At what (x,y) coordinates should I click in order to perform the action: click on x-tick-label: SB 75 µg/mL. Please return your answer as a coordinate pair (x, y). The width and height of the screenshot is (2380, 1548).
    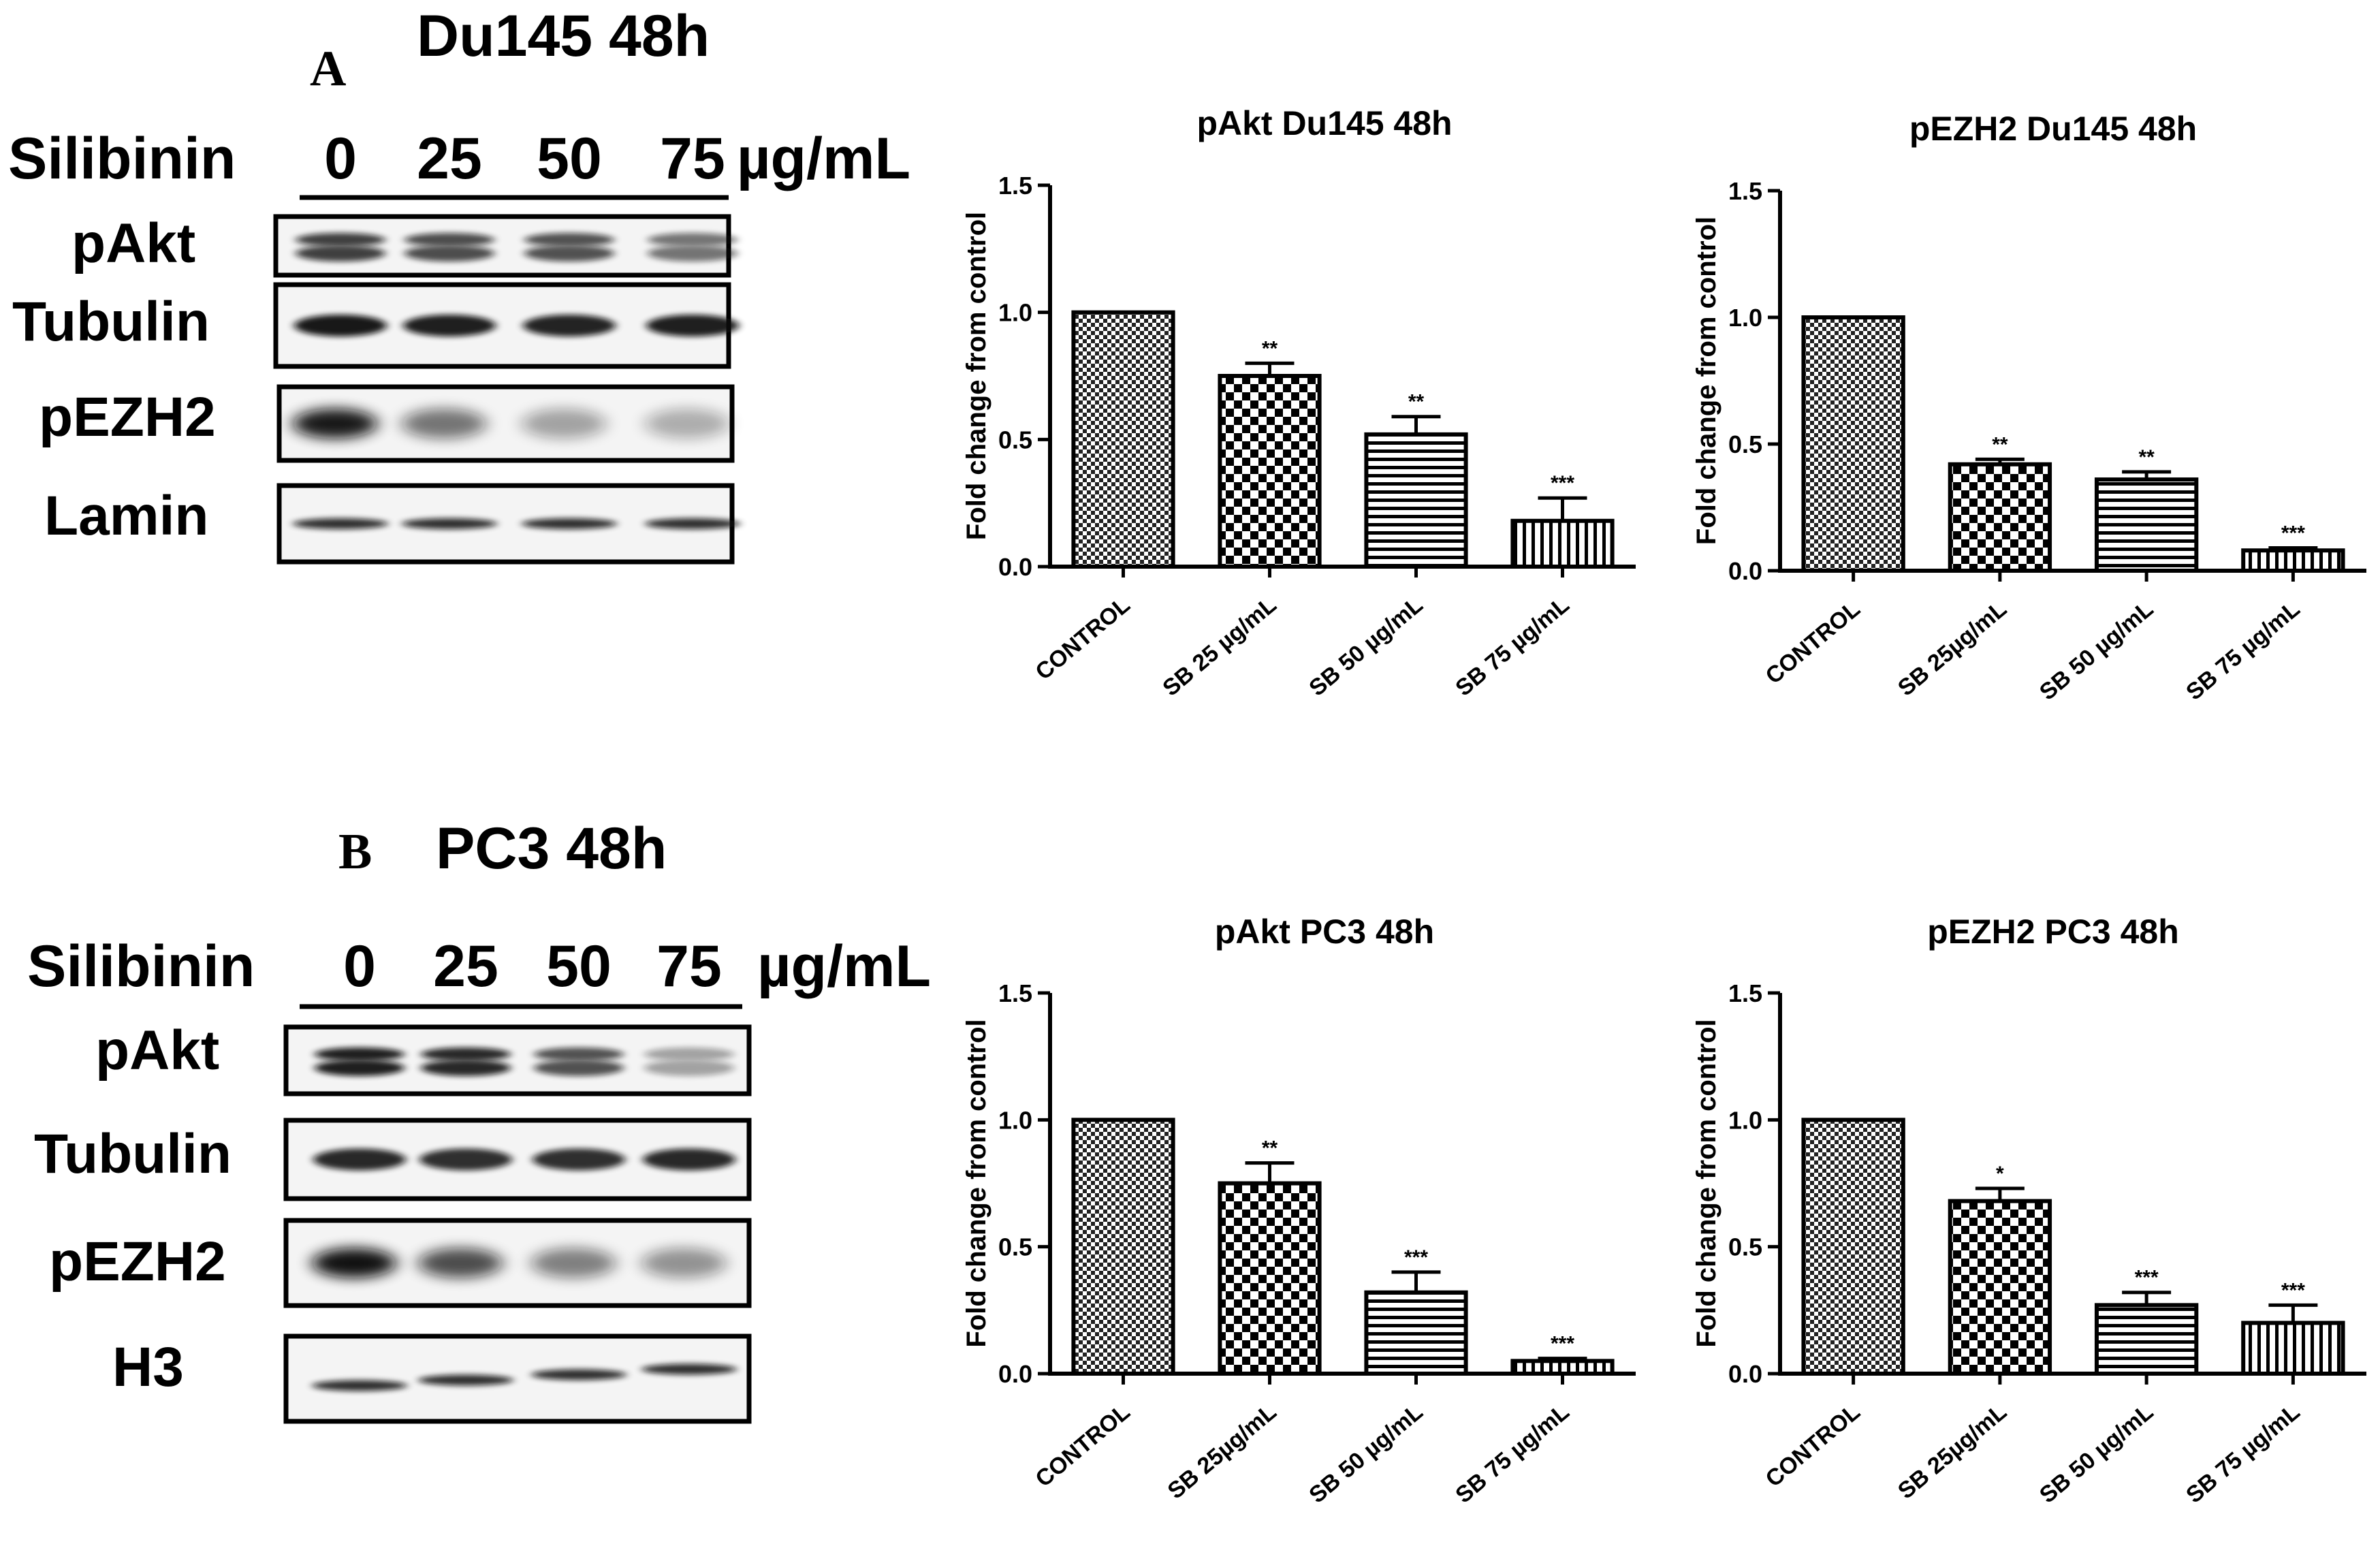
    Looking at the image, I should click on (2242, 651).